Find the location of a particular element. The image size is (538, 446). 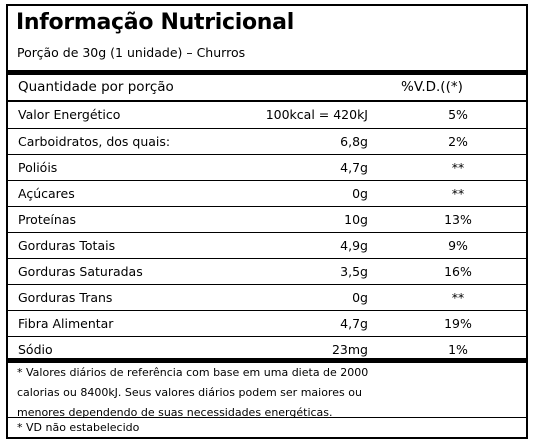

row-quantity: 3,5g is located at coordinates (354, 271).